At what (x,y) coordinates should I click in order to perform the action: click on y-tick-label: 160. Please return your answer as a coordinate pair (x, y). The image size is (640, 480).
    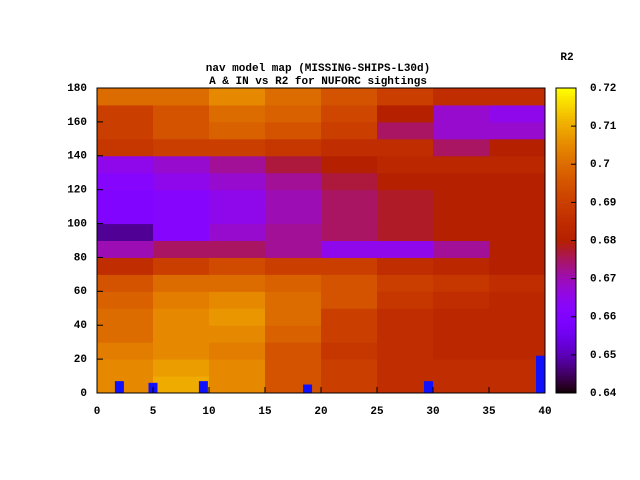
    Looking at the image, I should click on (77, 123).